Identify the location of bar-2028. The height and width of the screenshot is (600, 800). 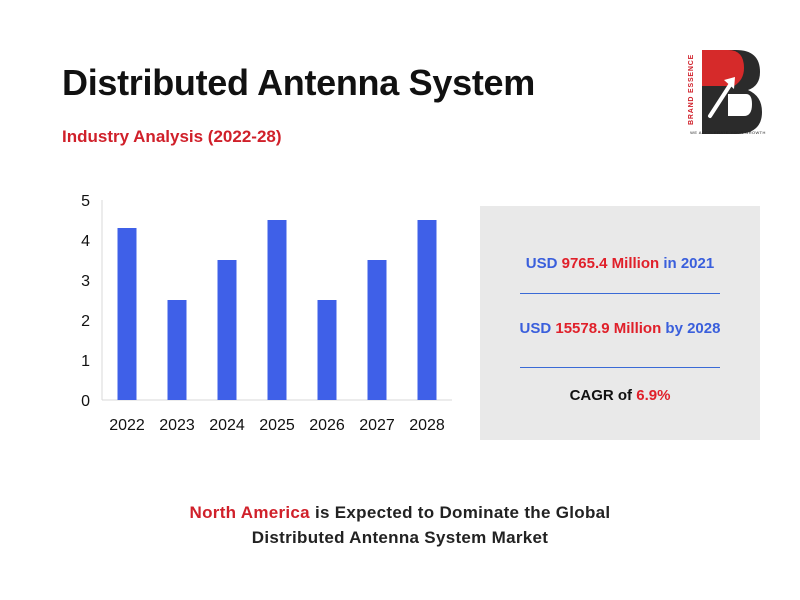
(427, 310).